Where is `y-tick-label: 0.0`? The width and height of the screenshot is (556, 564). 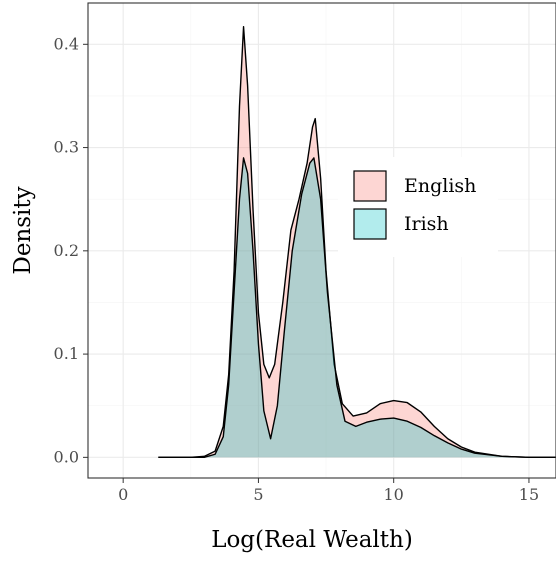 y-tick-label: 0.0 is located at coordinates (66, 456).